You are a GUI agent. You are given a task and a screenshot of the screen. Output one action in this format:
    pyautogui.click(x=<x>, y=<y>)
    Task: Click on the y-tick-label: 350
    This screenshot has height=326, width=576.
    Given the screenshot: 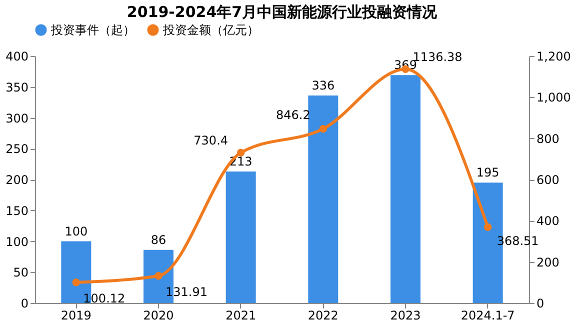 What is the action you would take?
    pyautogui.click(x=17, y=87)
    